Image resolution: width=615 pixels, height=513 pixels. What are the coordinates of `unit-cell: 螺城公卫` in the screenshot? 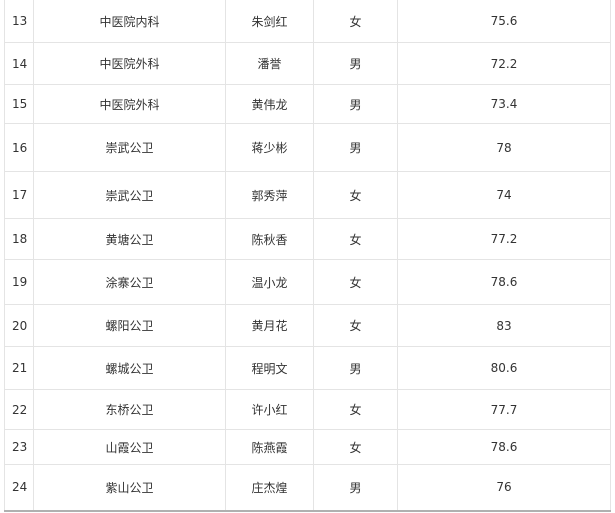 It's located at (129, 368).